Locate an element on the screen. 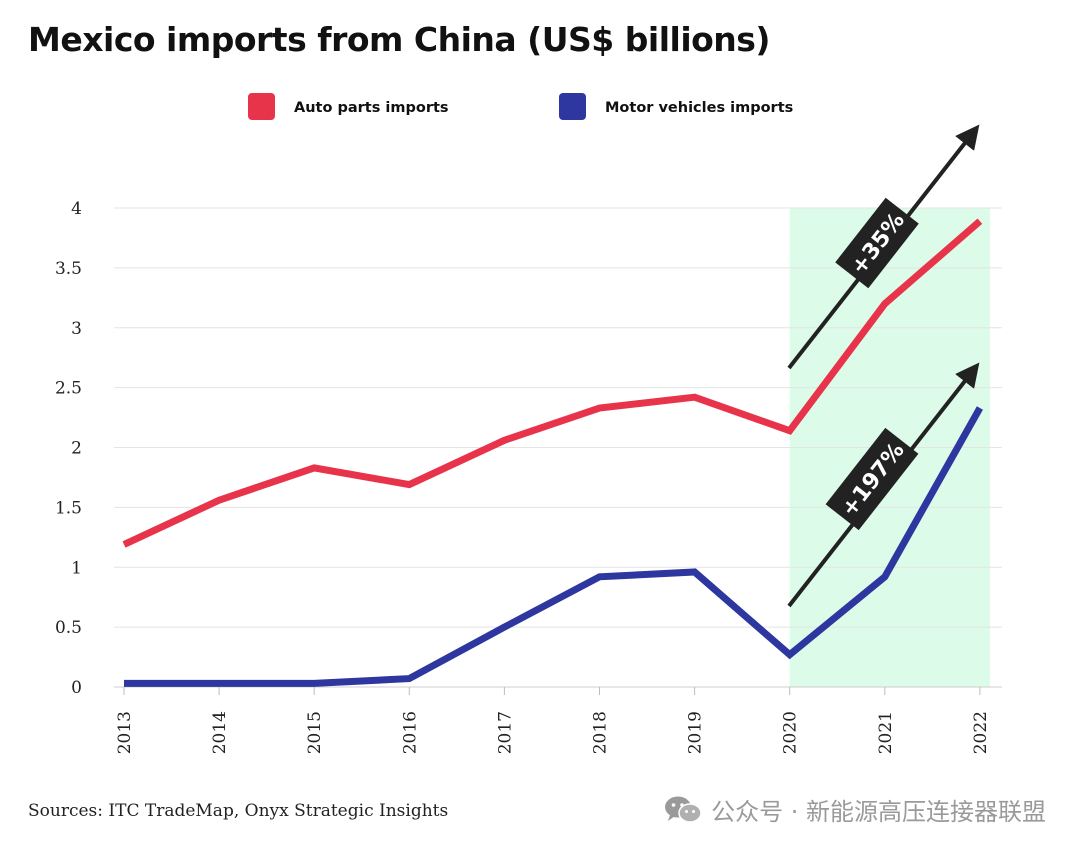  y-tick-label: 2 is located at coordinates (76, 449).